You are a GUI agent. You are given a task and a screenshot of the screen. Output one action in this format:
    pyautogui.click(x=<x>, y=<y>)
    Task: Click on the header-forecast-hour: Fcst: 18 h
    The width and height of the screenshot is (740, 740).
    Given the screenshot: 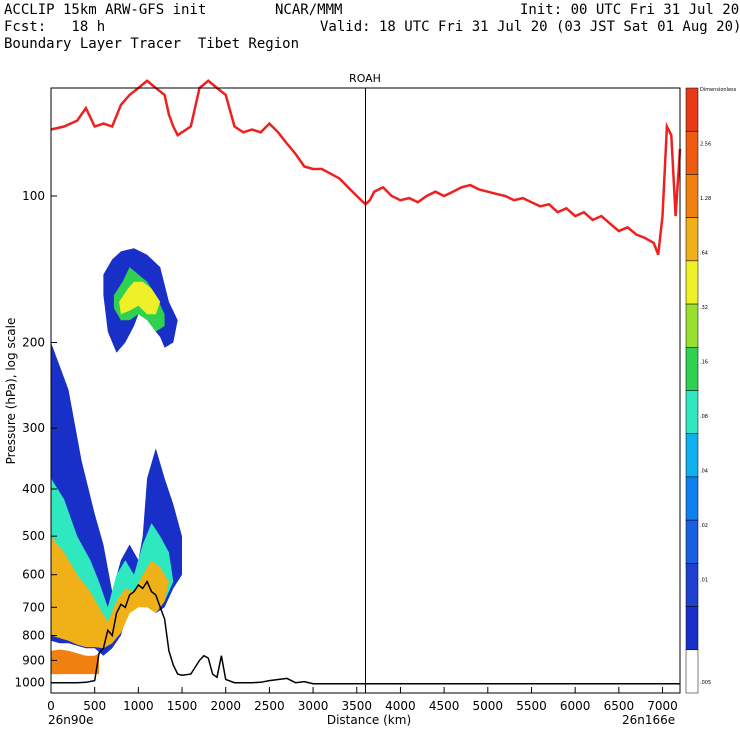 What is the action you would take?
    pyautogui.click(x=55, y=27)
    